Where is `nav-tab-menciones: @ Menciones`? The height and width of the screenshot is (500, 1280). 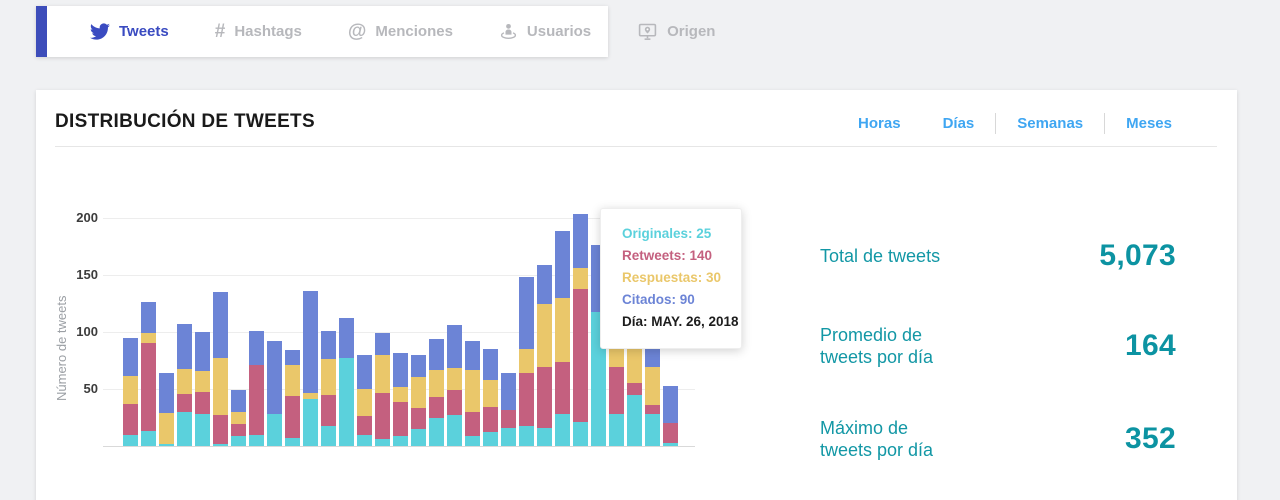 nav-tab-menciones: @ Menciones is located at coordinates (400, 31).